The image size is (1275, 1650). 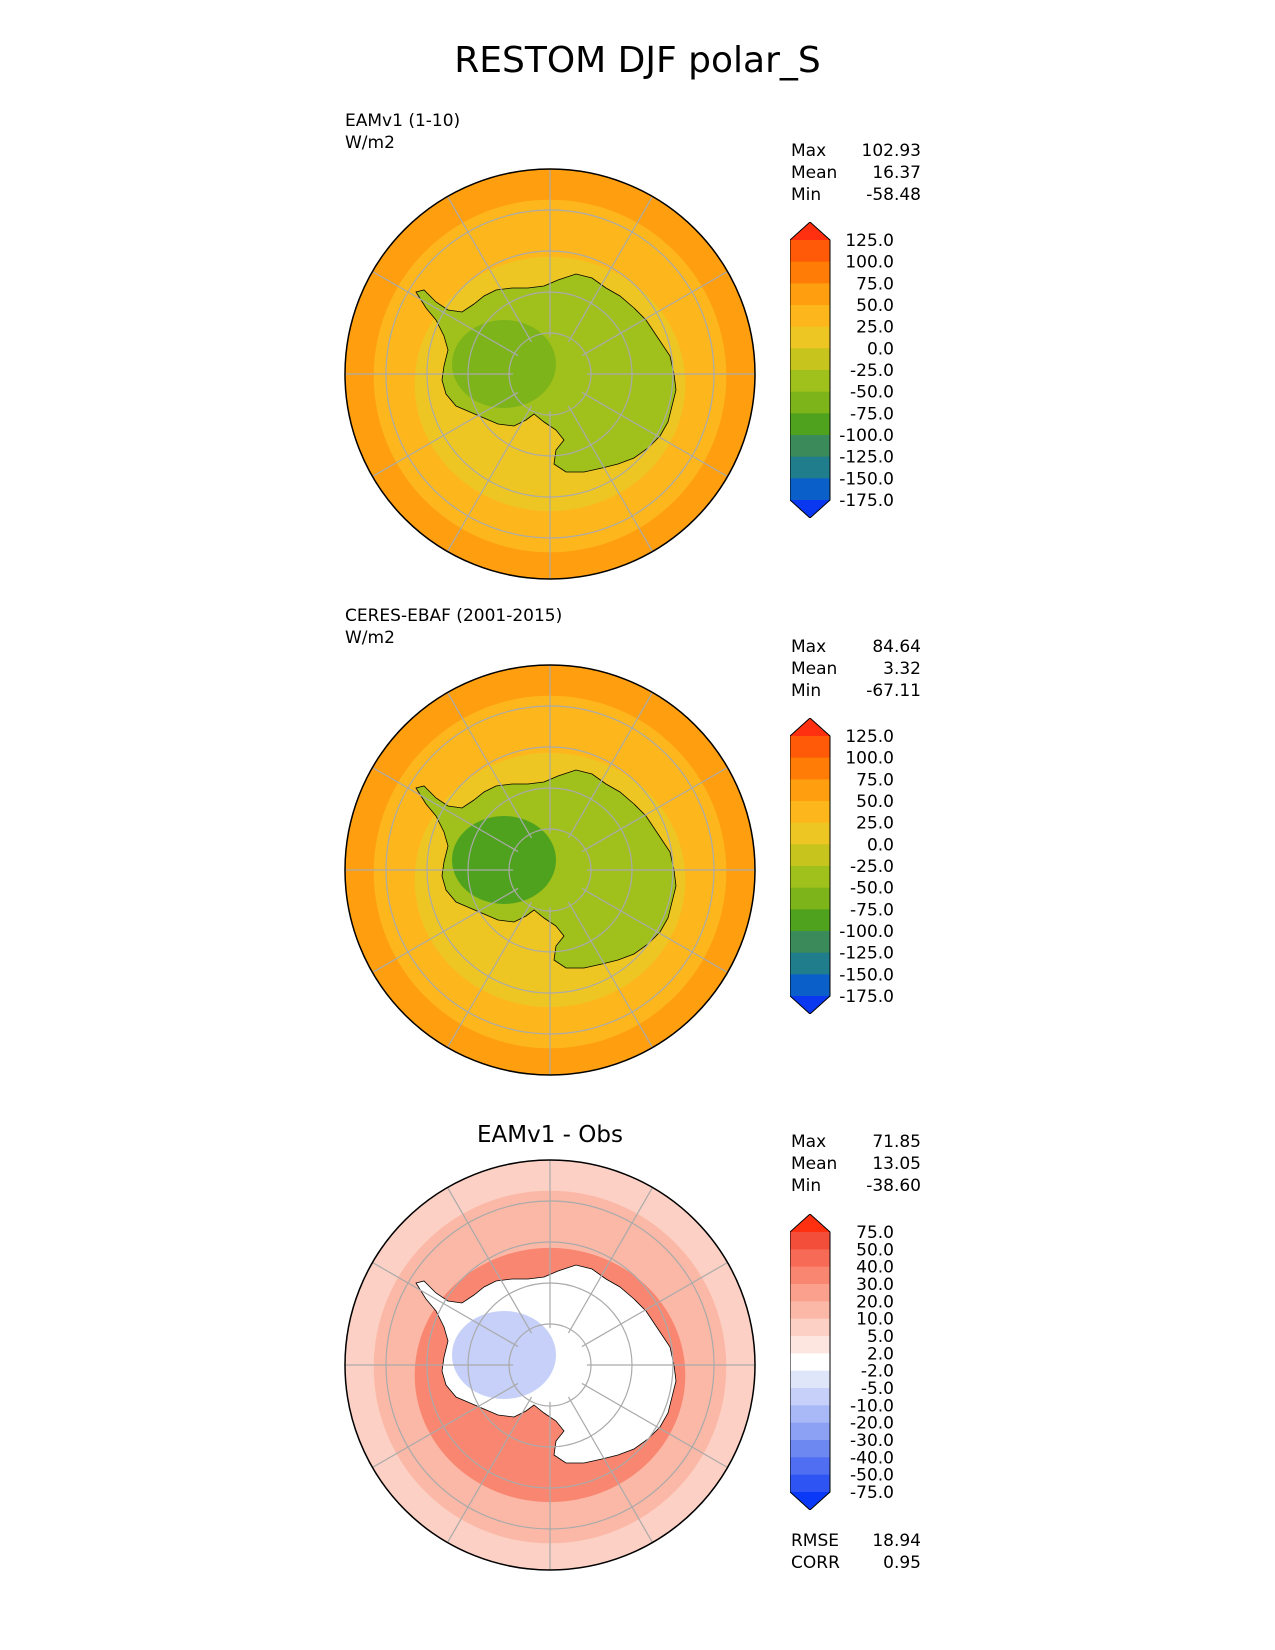 I want to click on colorbar-tick-label: -10.0, so click(x=872, y=1406).